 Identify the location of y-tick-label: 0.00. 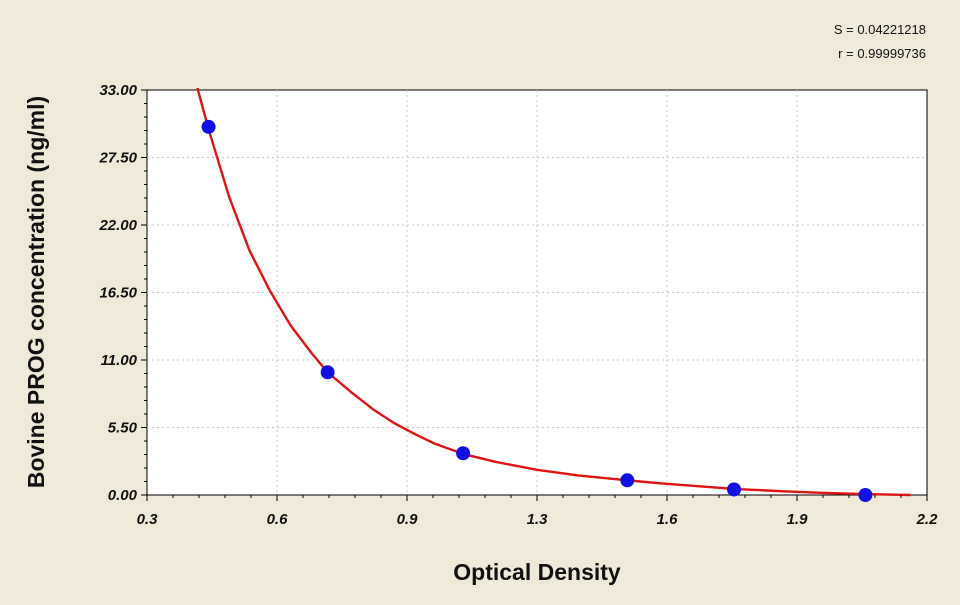
(123, 495).